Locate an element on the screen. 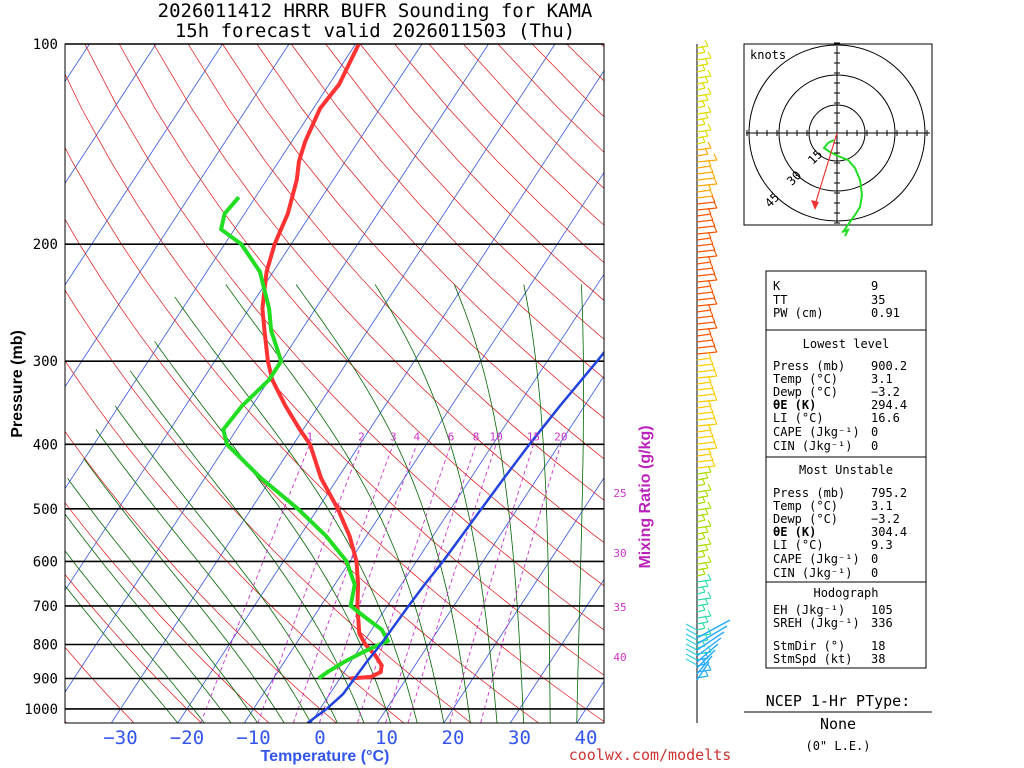  mu-thetae-label: θE (K) is located at coordinates (794, 532).